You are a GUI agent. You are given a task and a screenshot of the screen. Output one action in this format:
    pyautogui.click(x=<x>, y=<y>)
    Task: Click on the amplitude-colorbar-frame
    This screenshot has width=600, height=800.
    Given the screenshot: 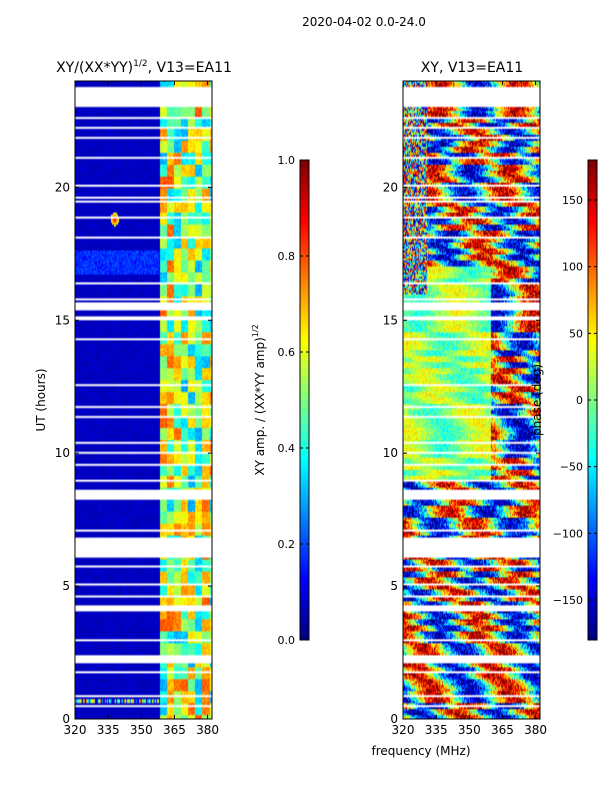 What is the action you would take?
    pyautogui.click(x=304, y=400)
    